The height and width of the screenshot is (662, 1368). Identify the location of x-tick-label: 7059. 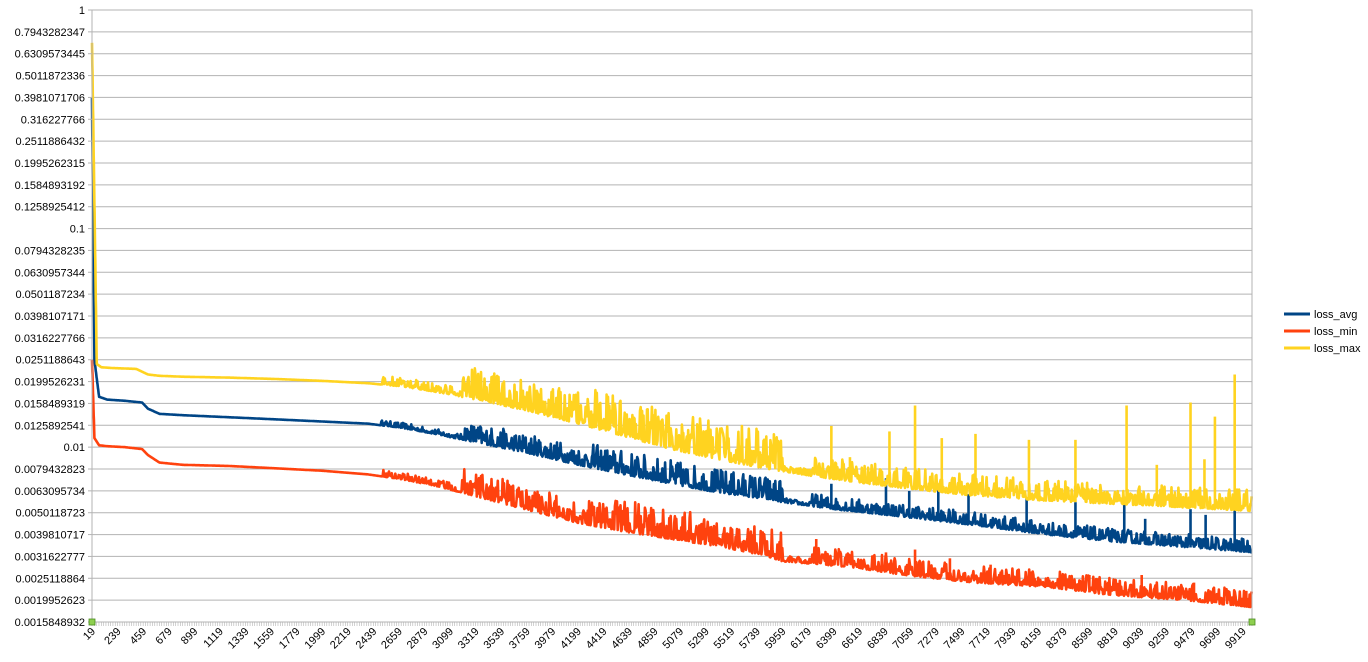
(904, 639).